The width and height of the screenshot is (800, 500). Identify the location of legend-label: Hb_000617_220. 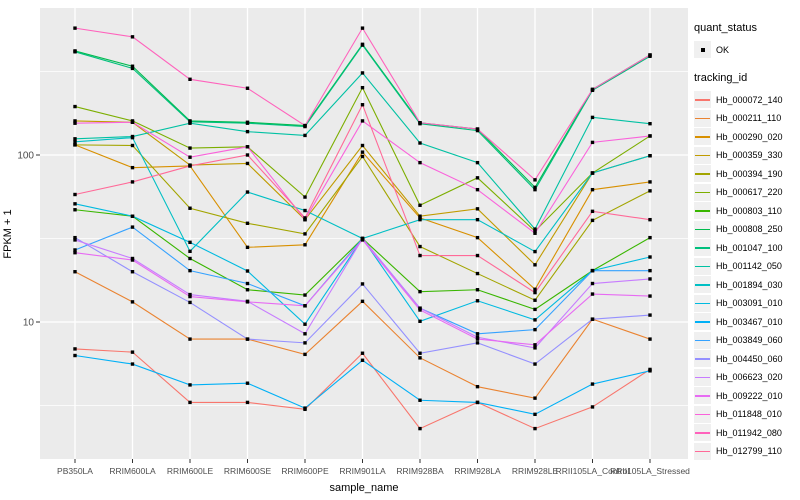
(749, 192).